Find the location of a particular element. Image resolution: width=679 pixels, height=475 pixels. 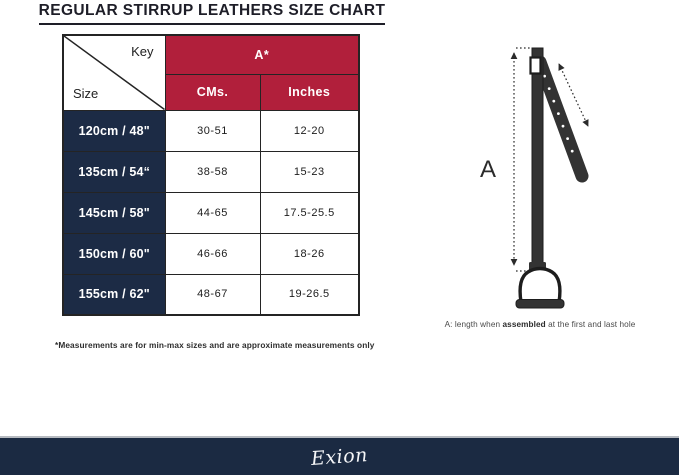

stirrup-tread is located at coordinates (540, 304).